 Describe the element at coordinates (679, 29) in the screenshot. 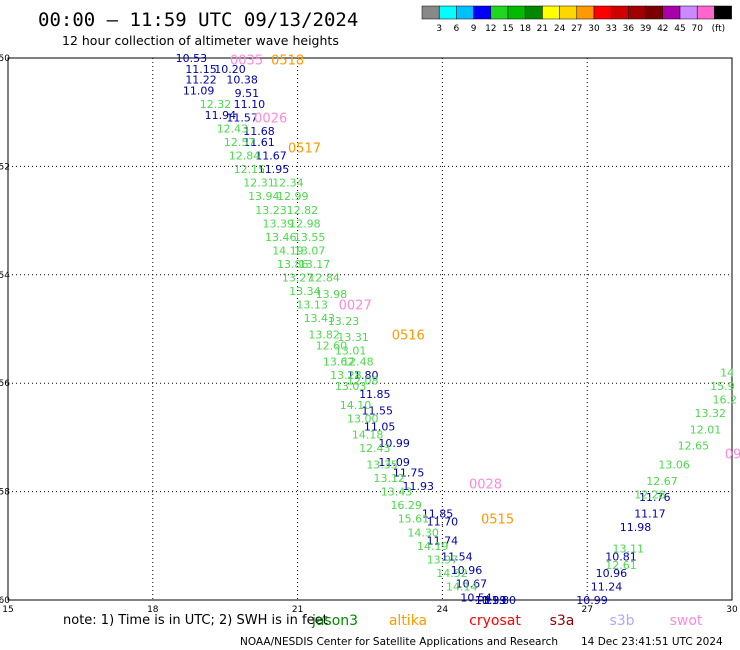

I see `colorbar-label: 45` at that location.